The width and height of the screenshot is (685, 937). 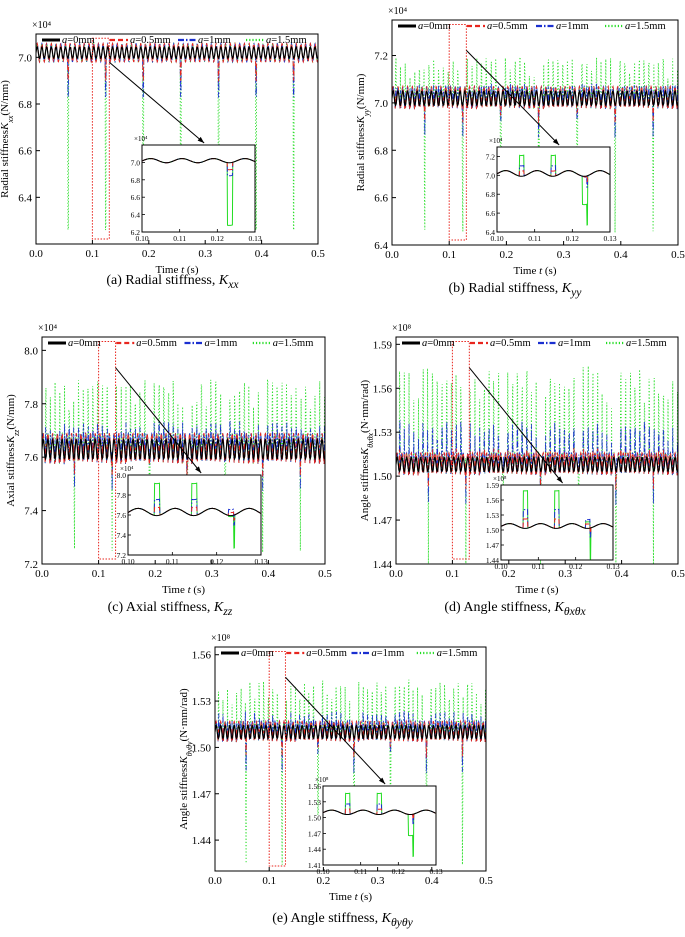 I want to click on inset-y-tick-label: 1.59, so click(x=492, y=485).